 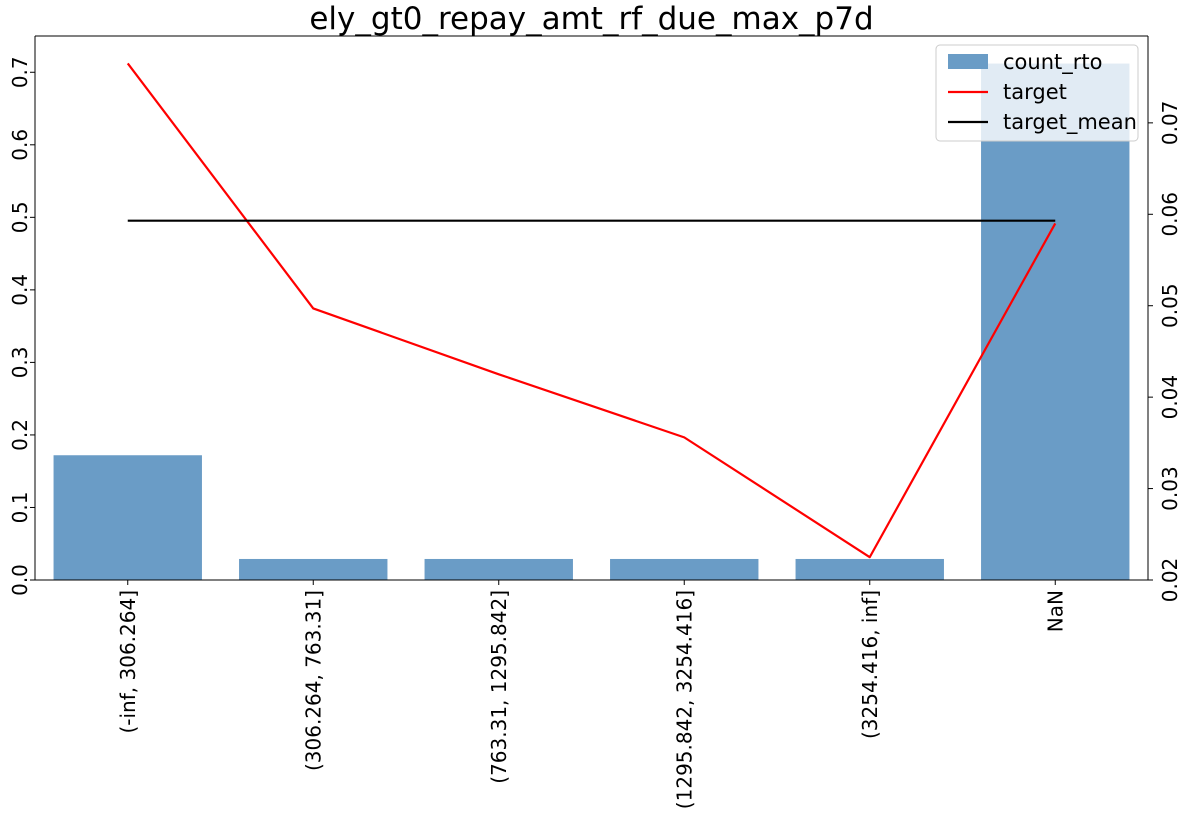 What do you see at coordinates (1170, 305) in the screenshot?
I see `right-y-tick-label: 0.05` at bounding box center [1170, 305].